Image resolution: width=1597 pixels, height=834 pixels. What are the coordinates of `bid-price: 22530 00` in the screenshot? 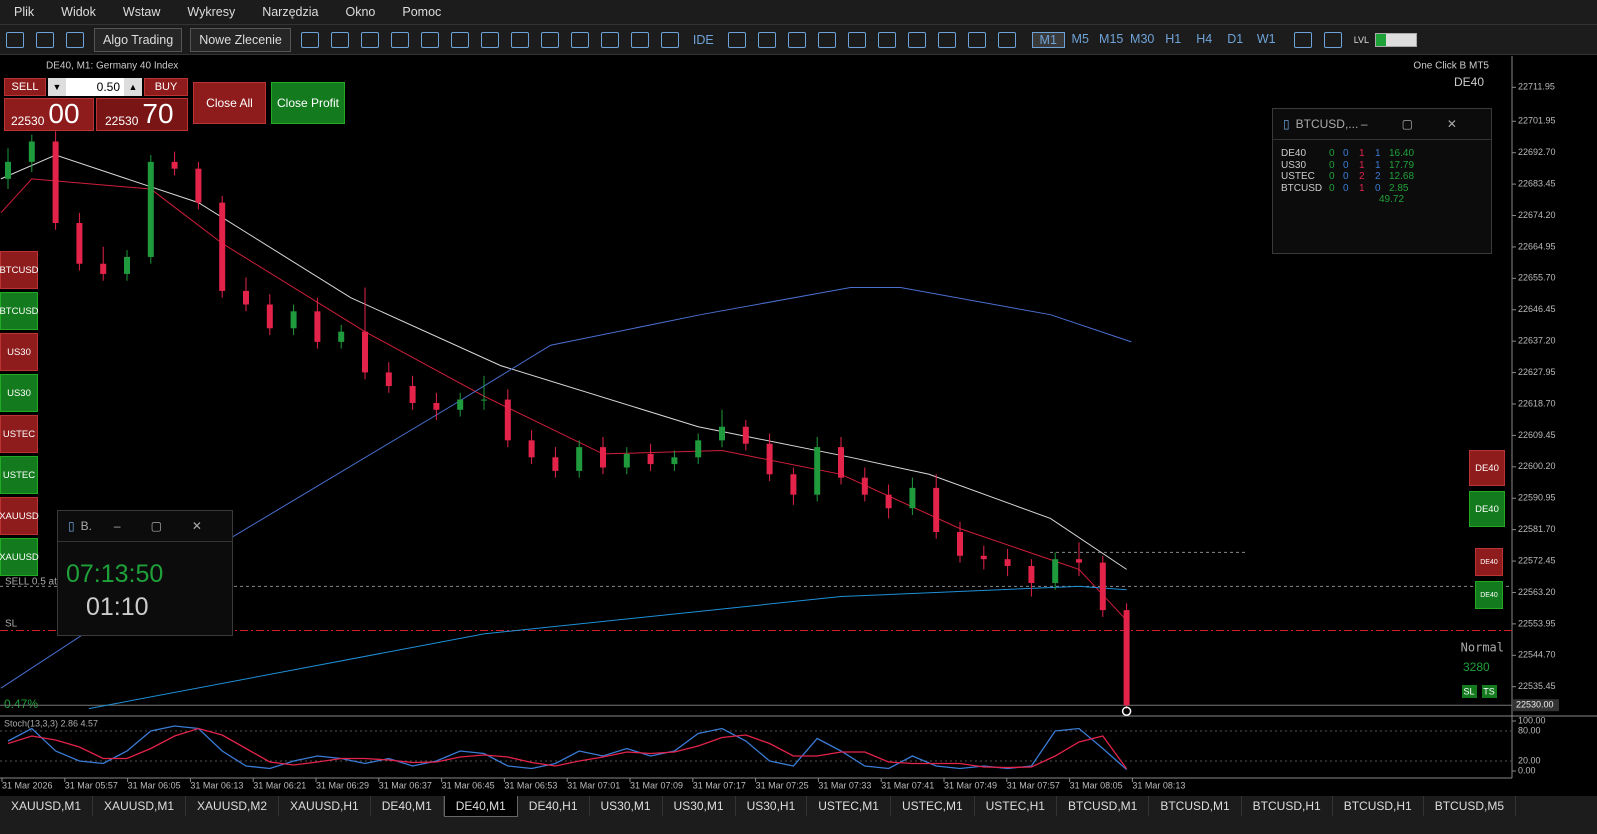 It's located at (49, 114).